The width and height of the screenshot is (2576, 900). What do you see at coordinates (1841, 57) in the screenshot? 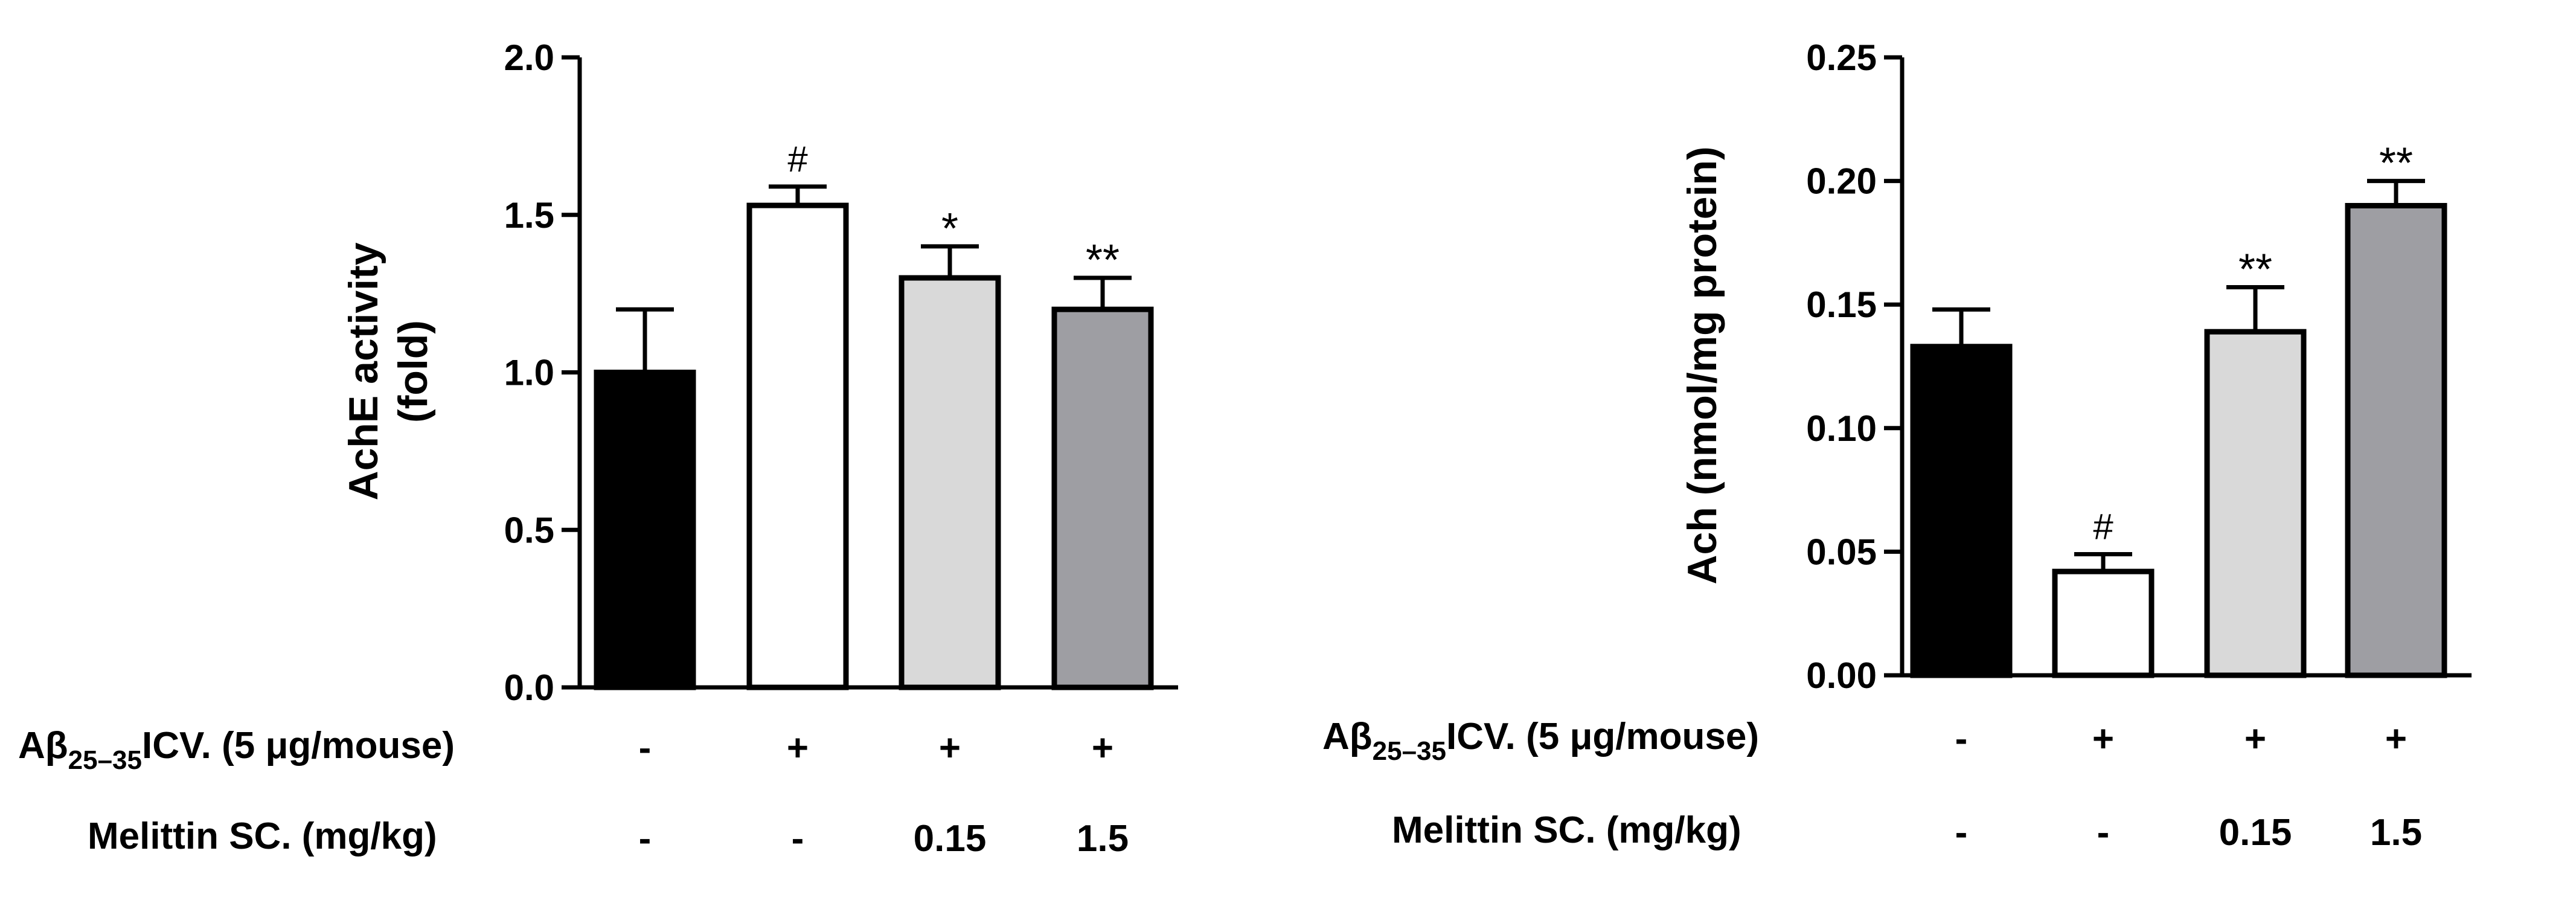
I see `y-tick-label: 0.25` at bounding box center [1841, 57].